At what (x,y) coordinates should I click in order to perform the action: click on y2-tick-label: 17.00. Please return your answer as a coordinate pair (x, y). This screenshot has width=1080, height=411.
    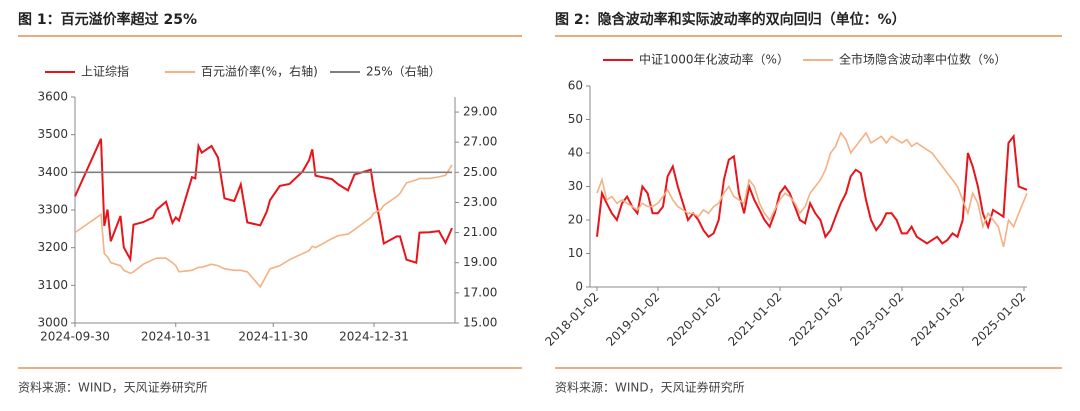
    Looking at the image, I should click on (480, 292).